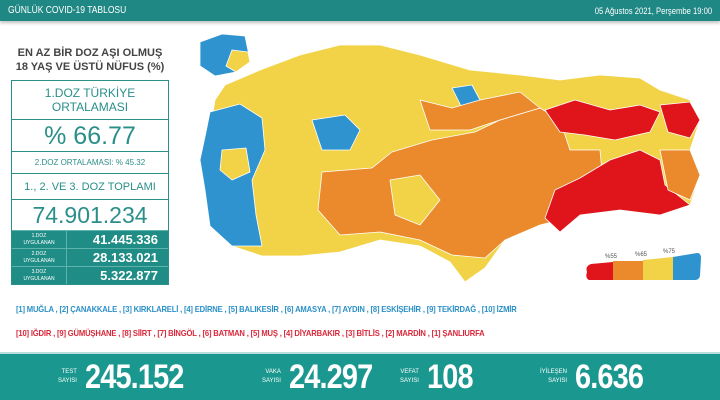 Image resolution: width=720 pixels, height=400 pixels. What do you see at coordinates (67, 10) in the screenshot?
I see `page-title: GÜNLÜK COVID-19 TABLOSU` at bounding box center [67, 10].